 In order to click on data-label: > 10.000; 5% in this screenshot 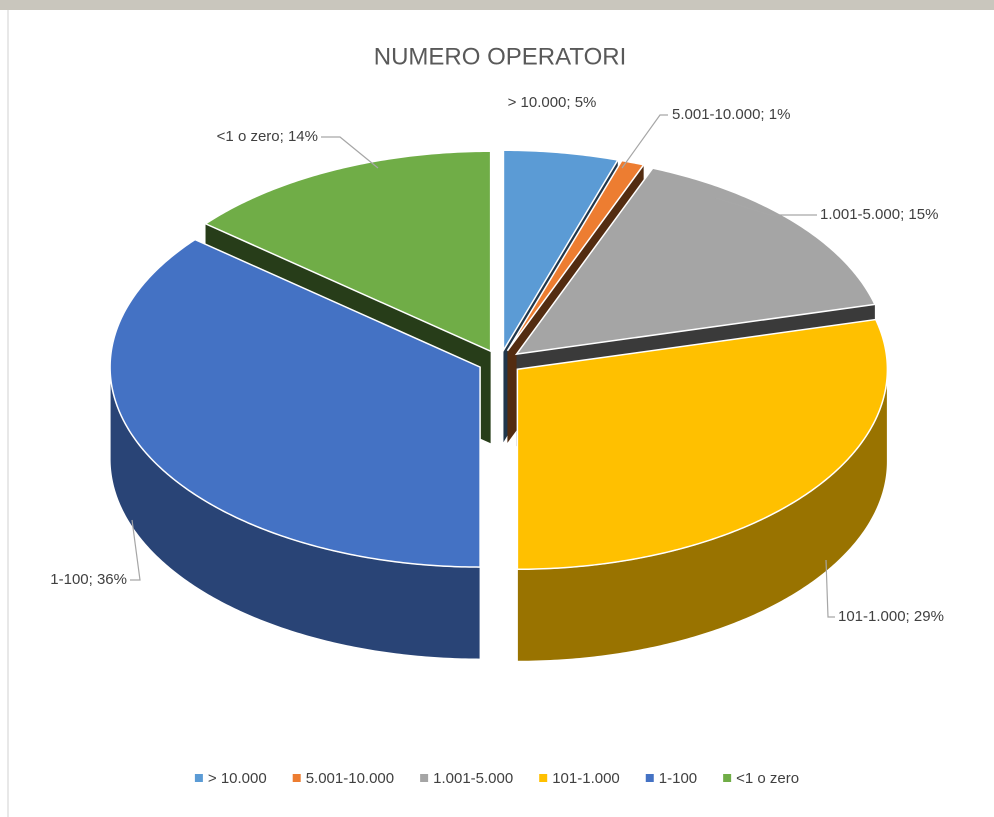, I will do `click(552, 102)`.